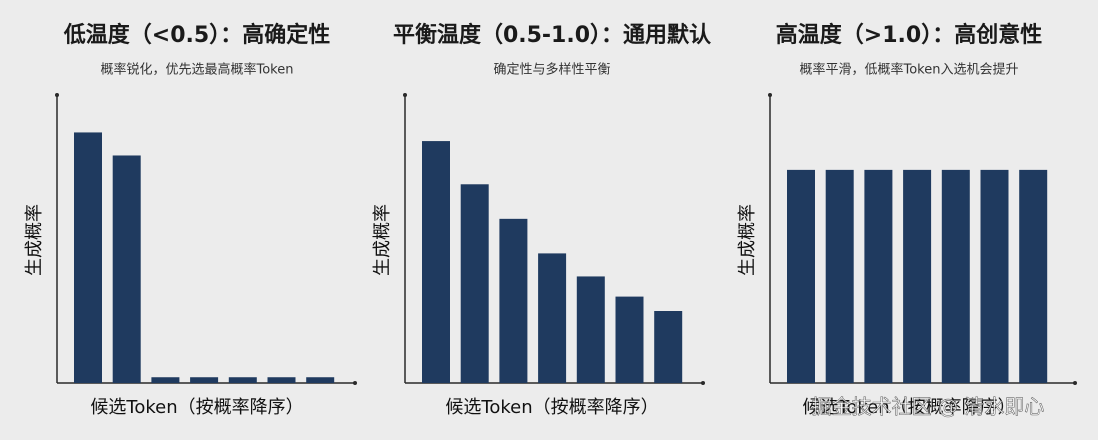 This screenshot has width=1098, height=440. What do you see at coordinates (552, 35) in the screenshot?
I see `chart-title: 平衡温度（0.5-1.0）：通用默认` at bounding box center [552, 35].